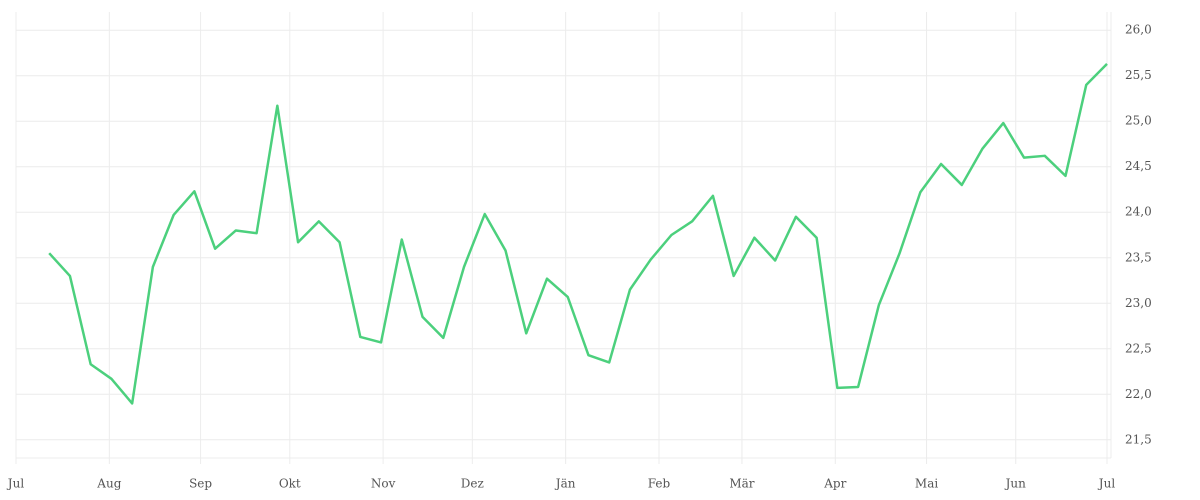  Describe the element at coordinates (1138, 166) in the screenshot. I see `y-tick-label: 24,5` at that location.